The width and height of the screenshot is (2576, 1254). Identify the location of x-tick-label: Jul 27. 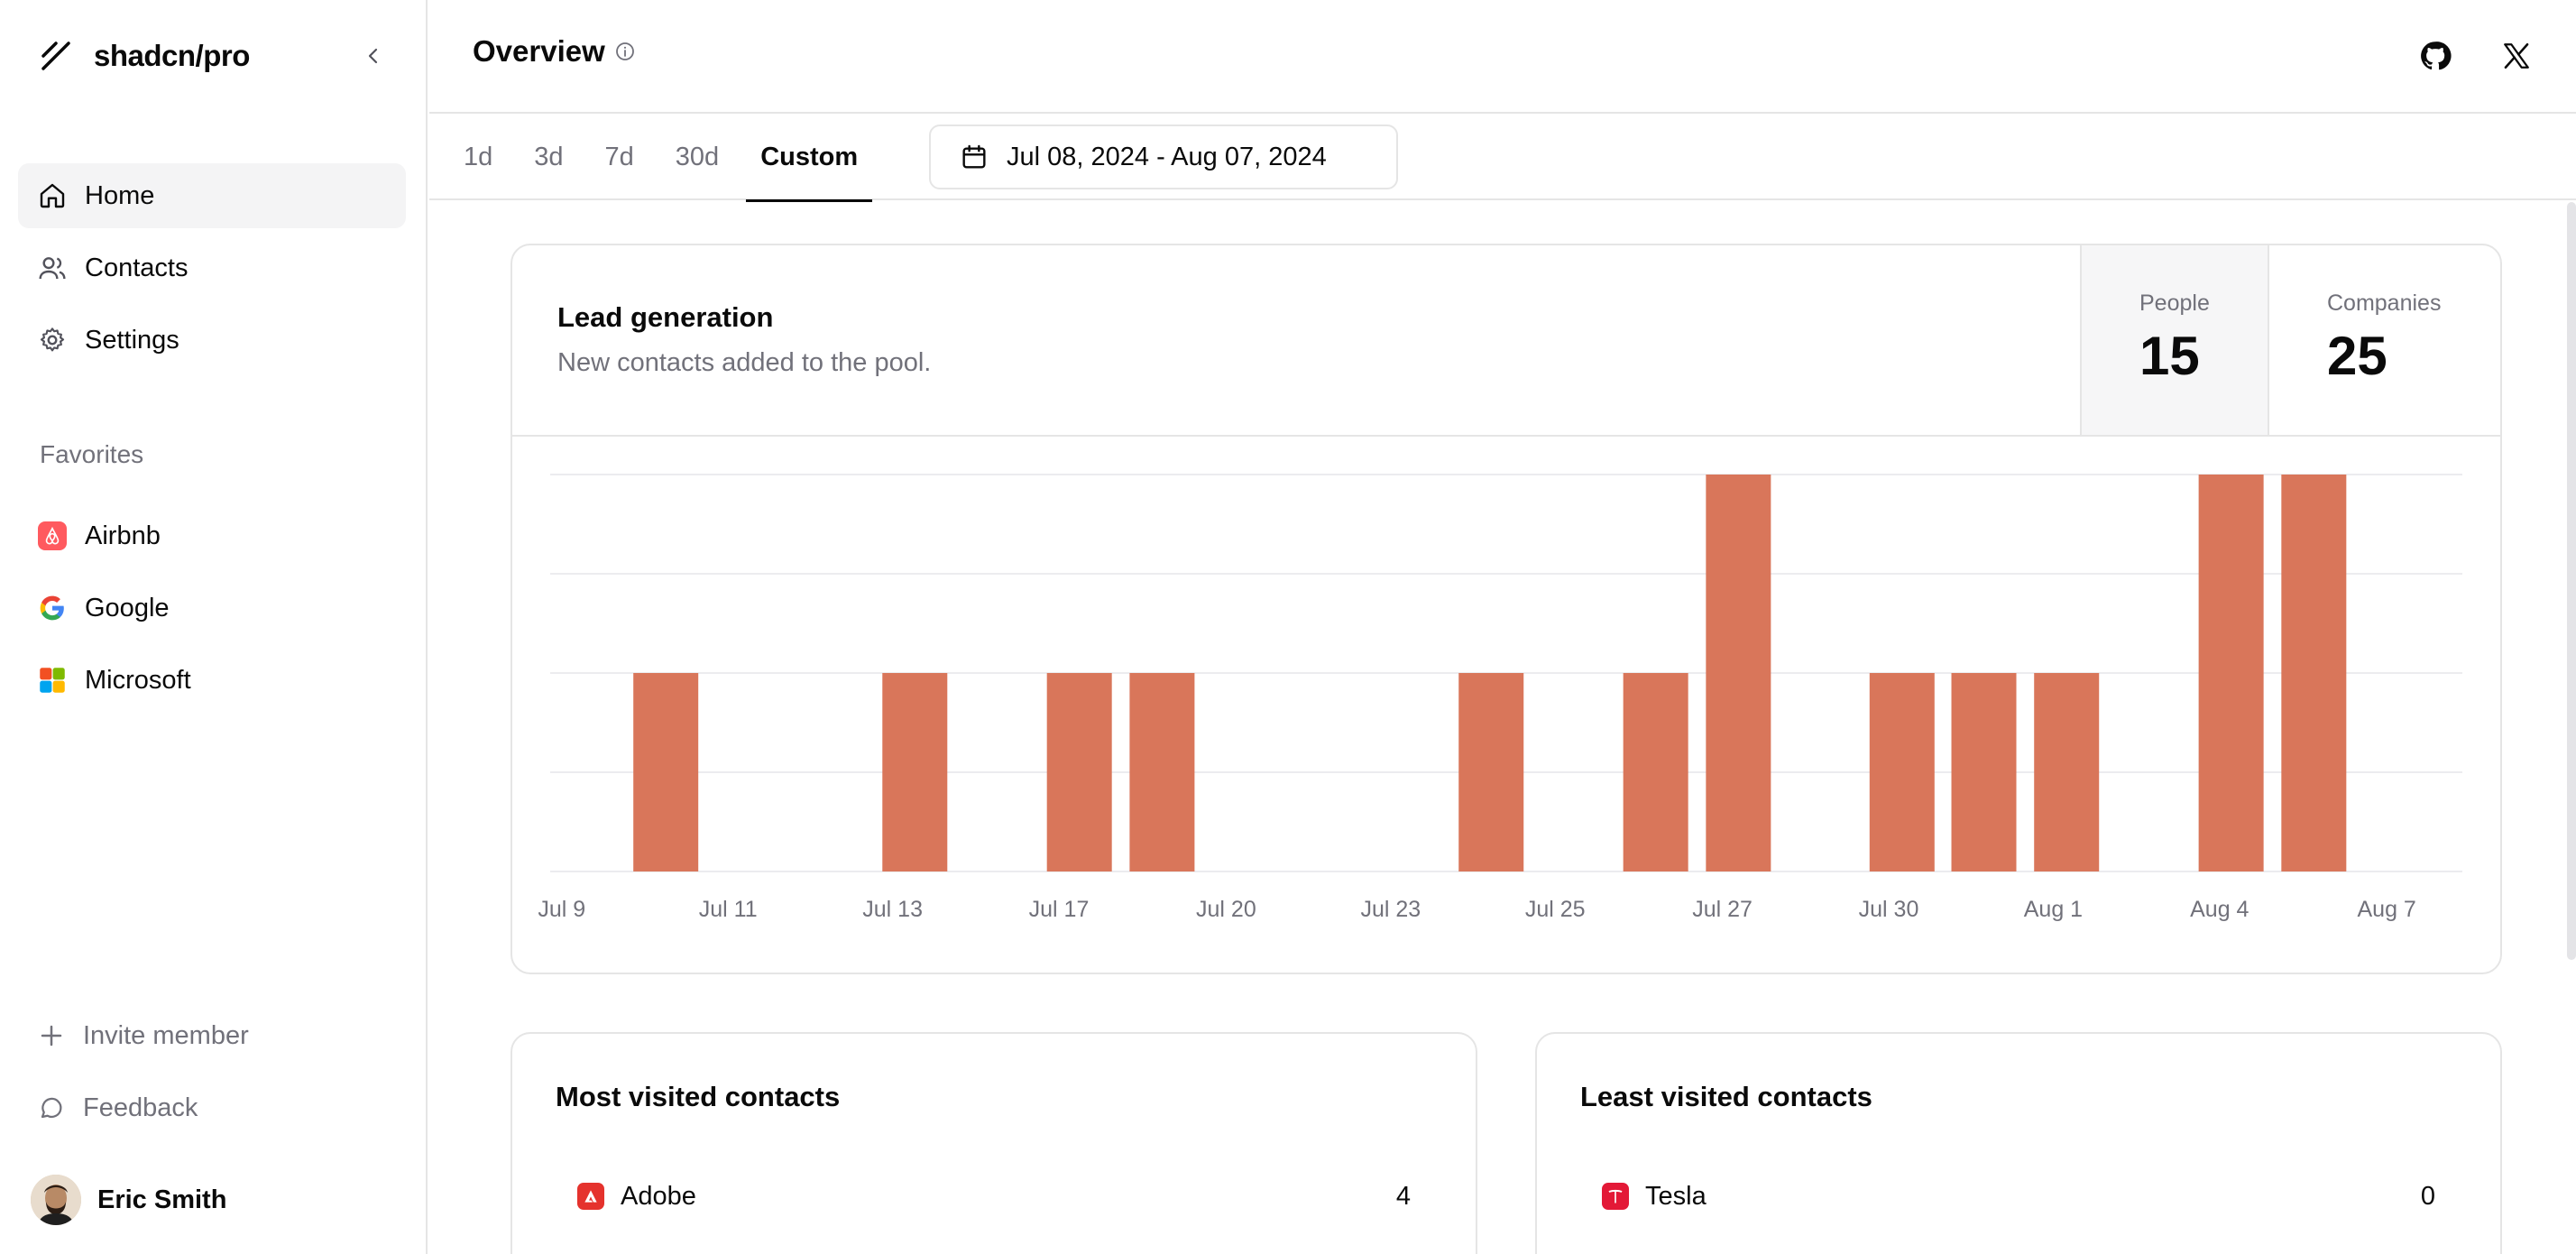
(1722, 909).